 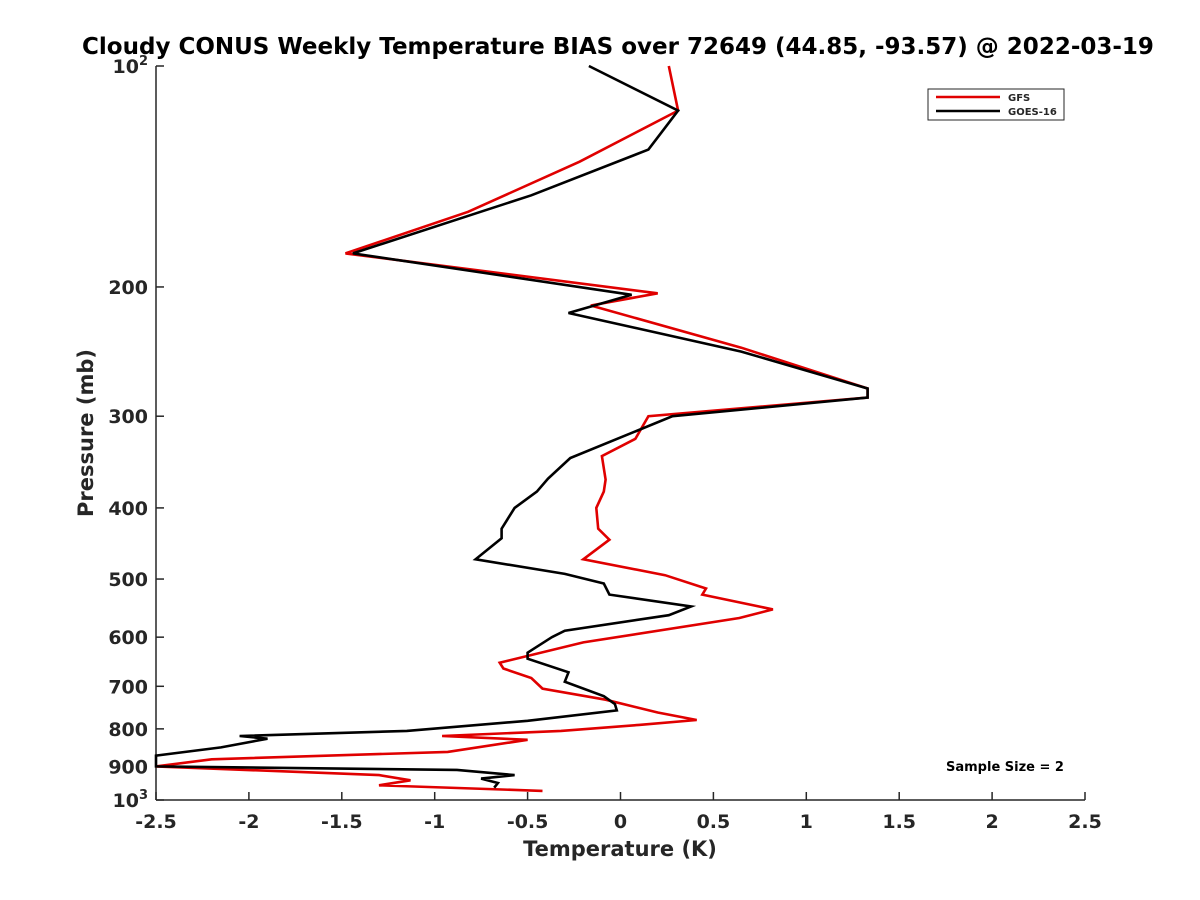 I want to click on legend-box, so click(x=996, y=104).